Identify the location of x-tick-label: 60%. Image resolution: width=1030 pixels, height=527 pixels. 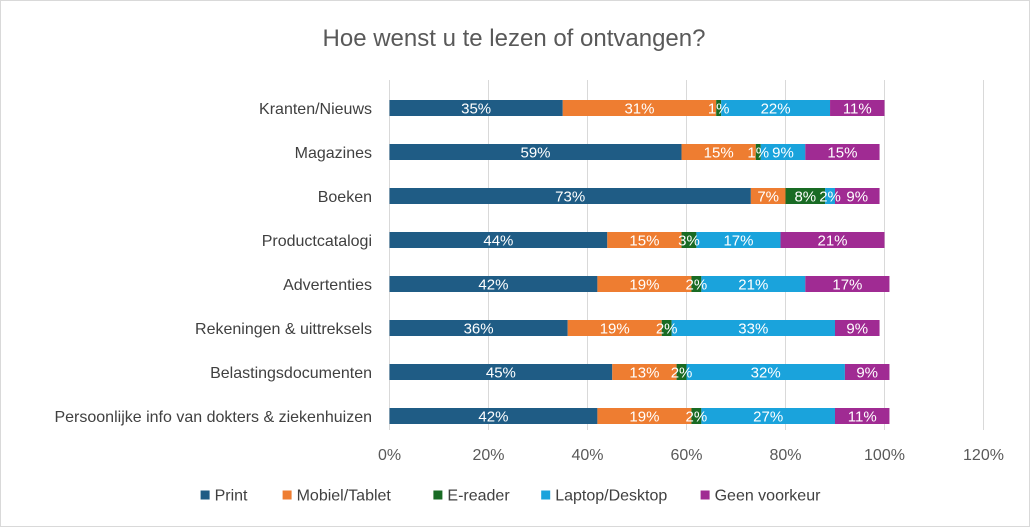
(686, 455).